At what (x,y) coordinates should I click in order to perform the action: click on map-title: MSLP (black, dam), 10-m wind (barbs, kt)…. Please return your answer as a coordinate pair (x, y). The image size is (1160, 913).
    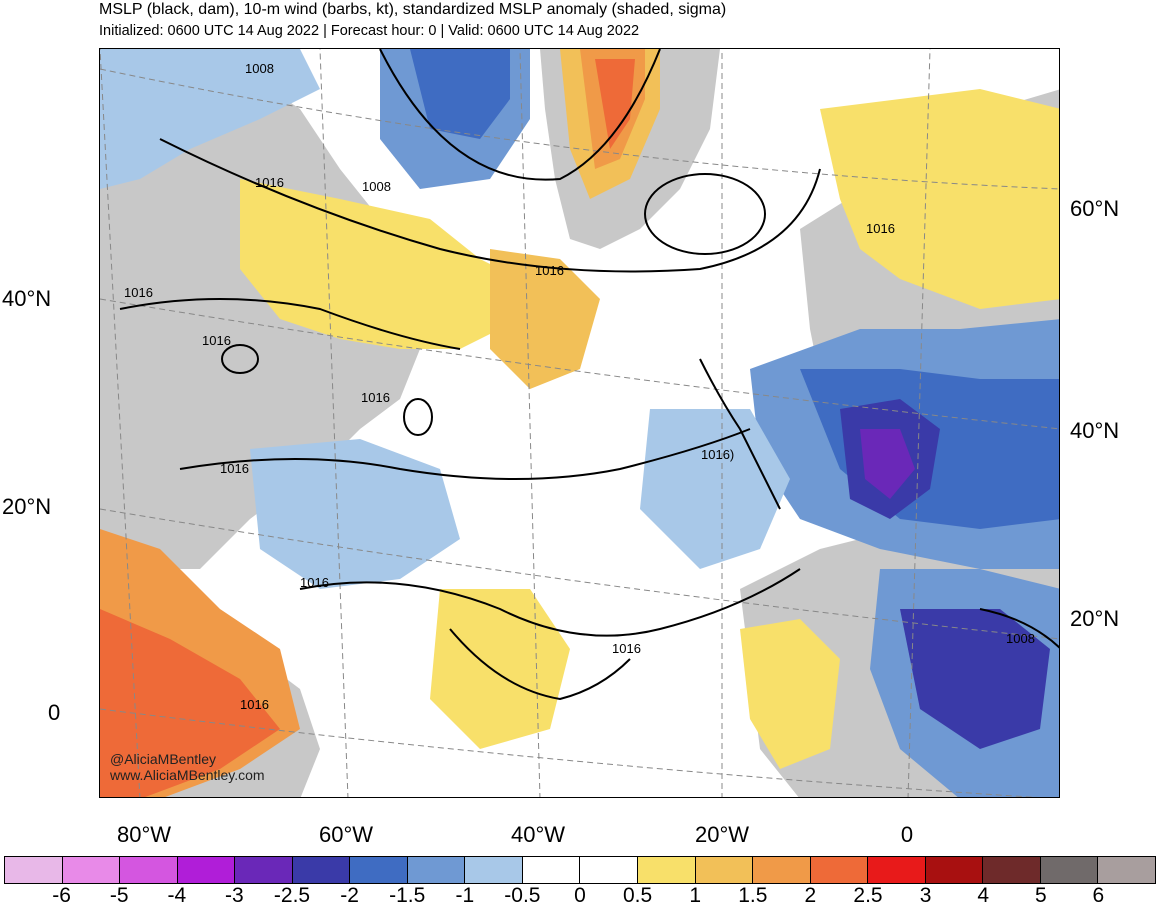
    Looking at the image, I should click on (413, 9).